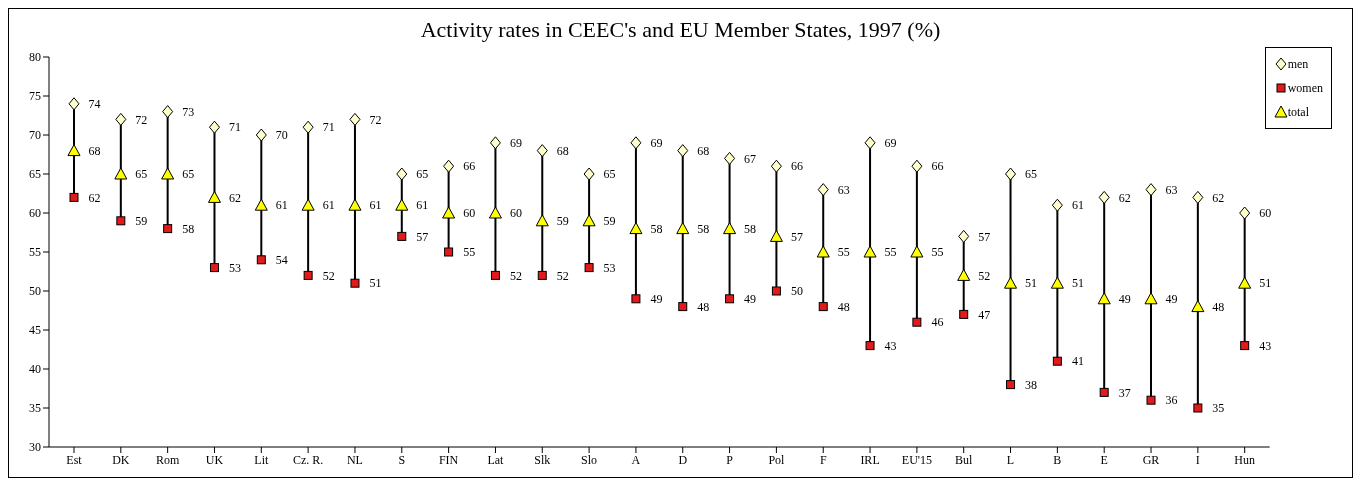 Image resolution: width=1361 pixels, height=492 pixels. I want to click on y-tick-label: 60, so click(35, 213).